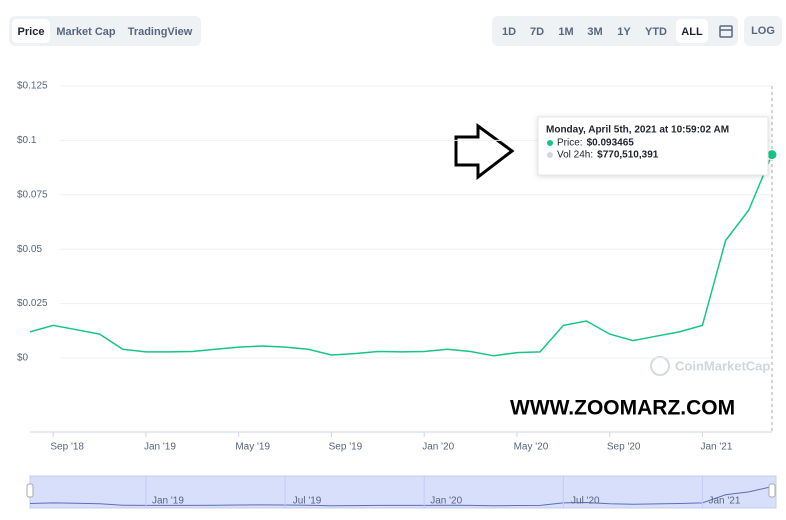 This screenshot has width=786, height=520. I want to click on range-button: YTD, so click(656, 32).